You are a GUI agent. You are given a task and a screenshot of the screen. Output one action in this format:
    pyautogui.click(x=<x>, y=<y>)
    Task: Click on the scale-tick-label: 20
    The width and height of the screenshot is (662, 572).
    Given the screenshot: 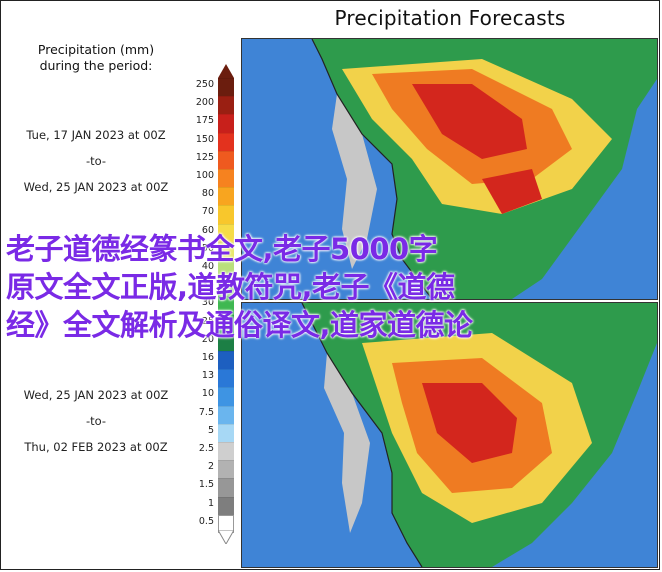 What is the action you would take?
    pyautogui.click(x=207, y=339)
    